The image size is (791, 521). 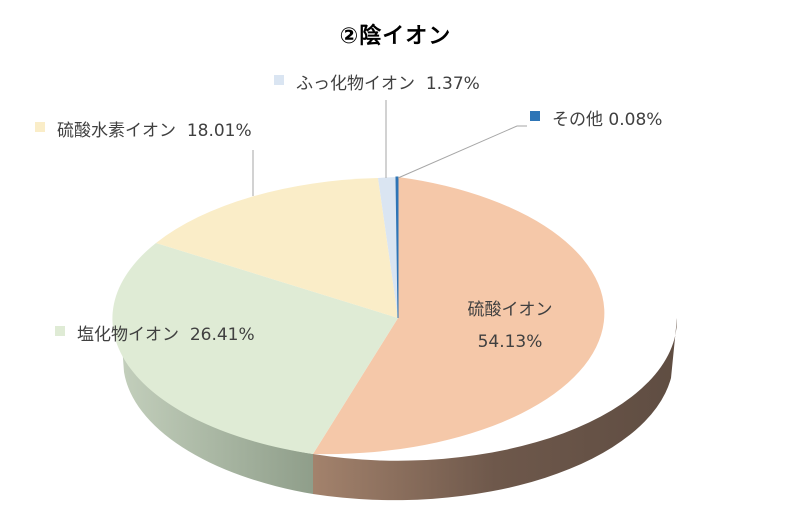 I want to click on fluoride-color-swatch, so click(x=279, y=80).